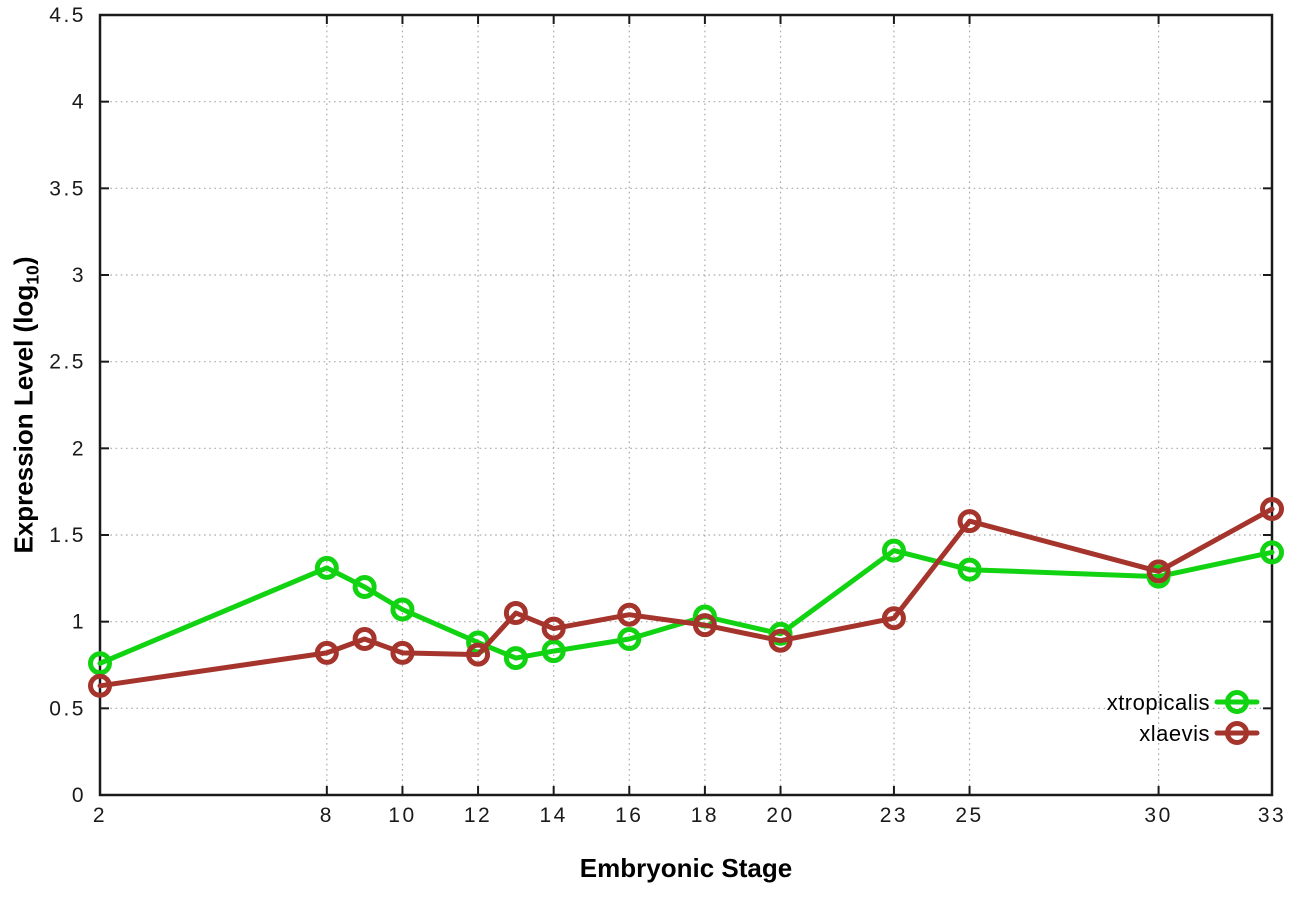  I want to click on x-tick-label: 33, so click(1272, 815).